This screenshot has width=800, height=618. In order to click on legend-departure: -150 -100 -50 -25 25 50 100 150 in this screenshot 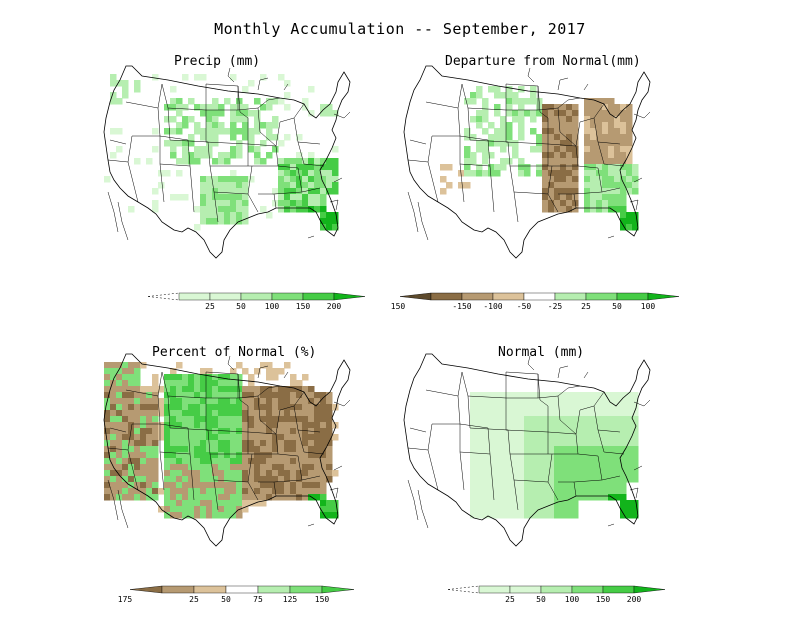, I will do `click(535, 301)`.